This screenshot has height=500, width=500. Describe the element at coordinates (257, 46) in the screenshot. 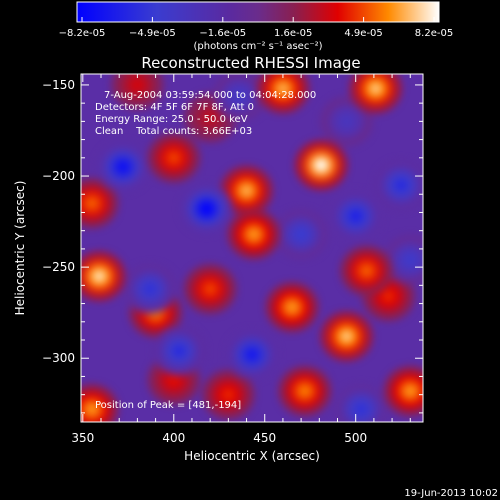

I see `colorbar-units: (photons cm⁻² s⁻¹ asec⁻²)` at that location.